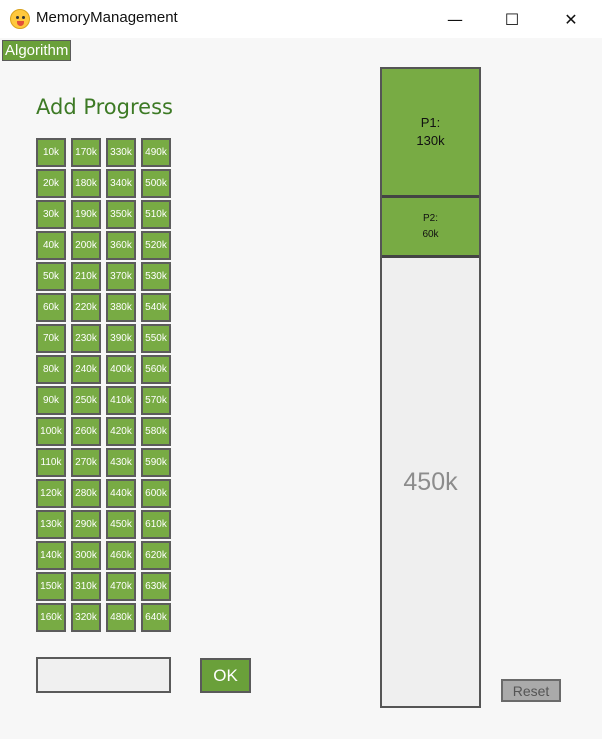 The width and height of the screenshot is (602, 739). Describe the element at coordinates (51, 245) in the screenshot. I see `size-button: 40k` at that location.